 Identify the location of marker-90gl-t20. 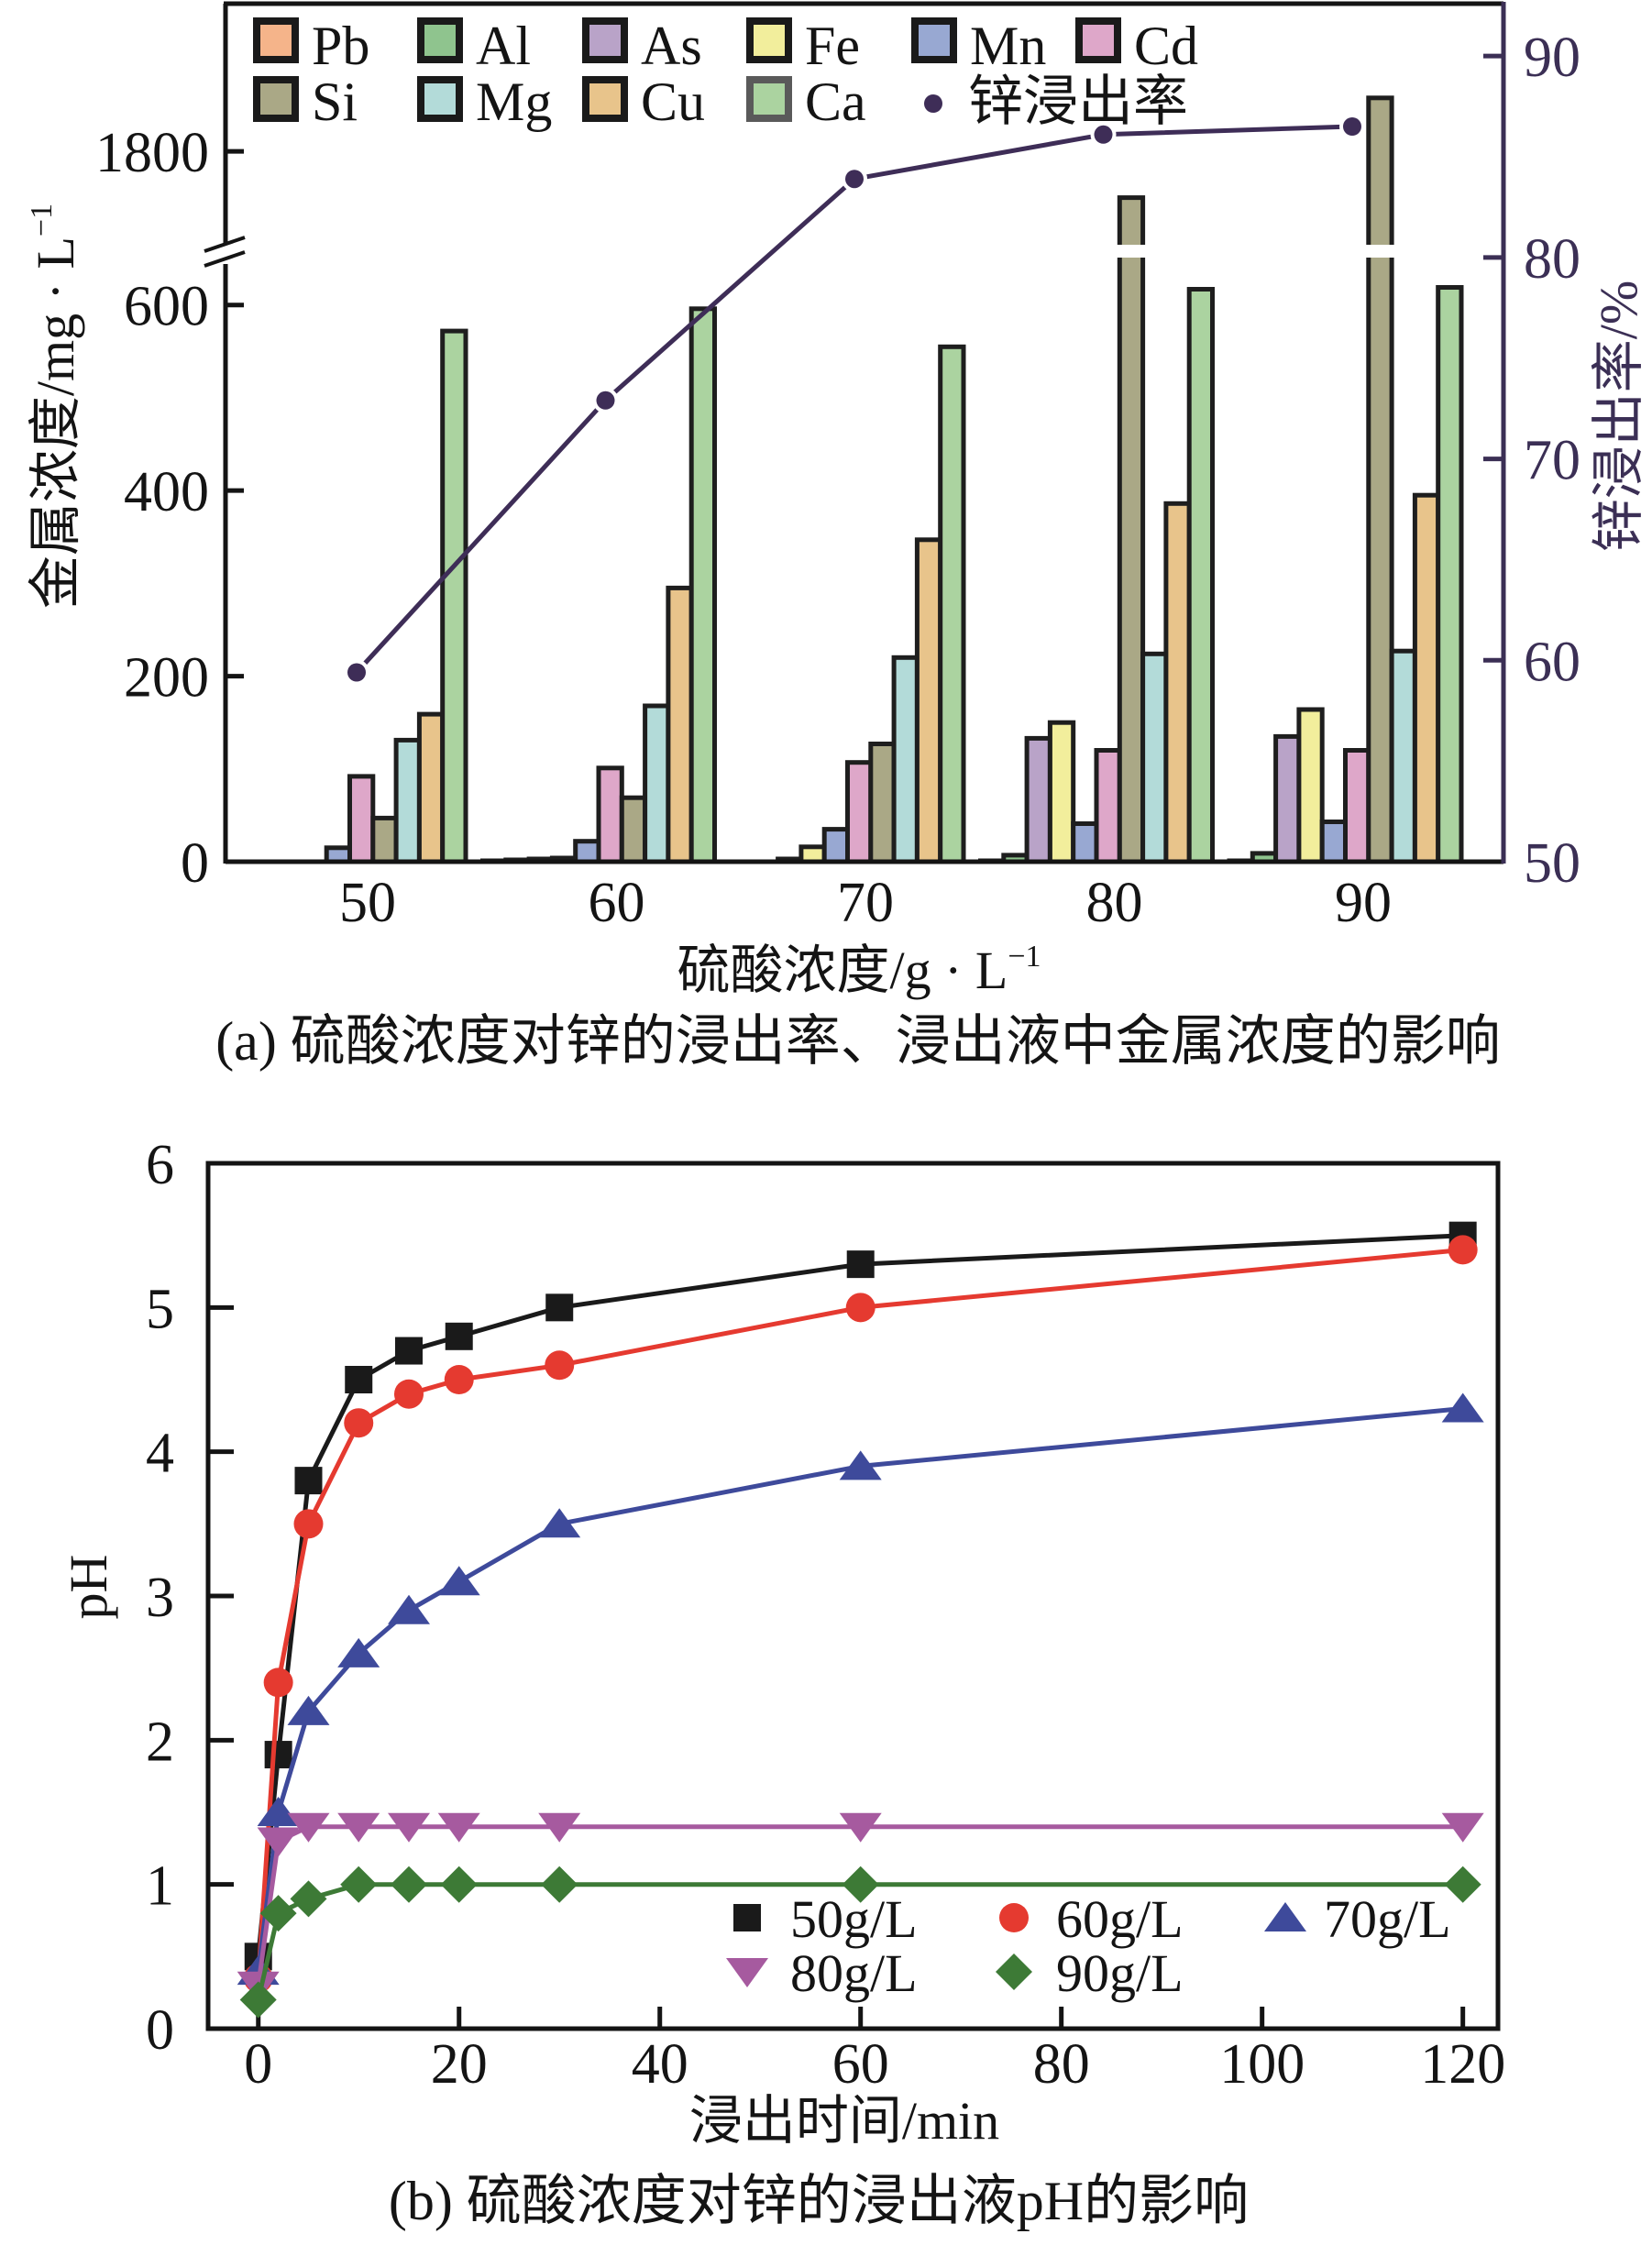
(459, 1884).